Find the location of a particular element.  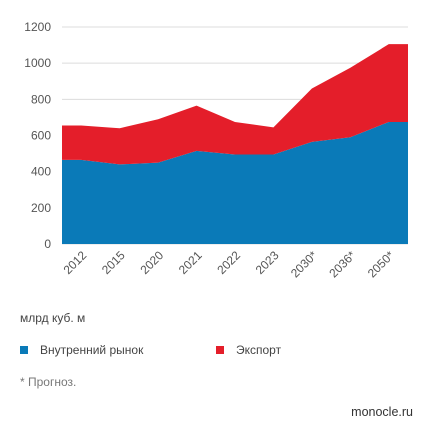

y-tick-label: 1000 is located at coordinates (37, 63).